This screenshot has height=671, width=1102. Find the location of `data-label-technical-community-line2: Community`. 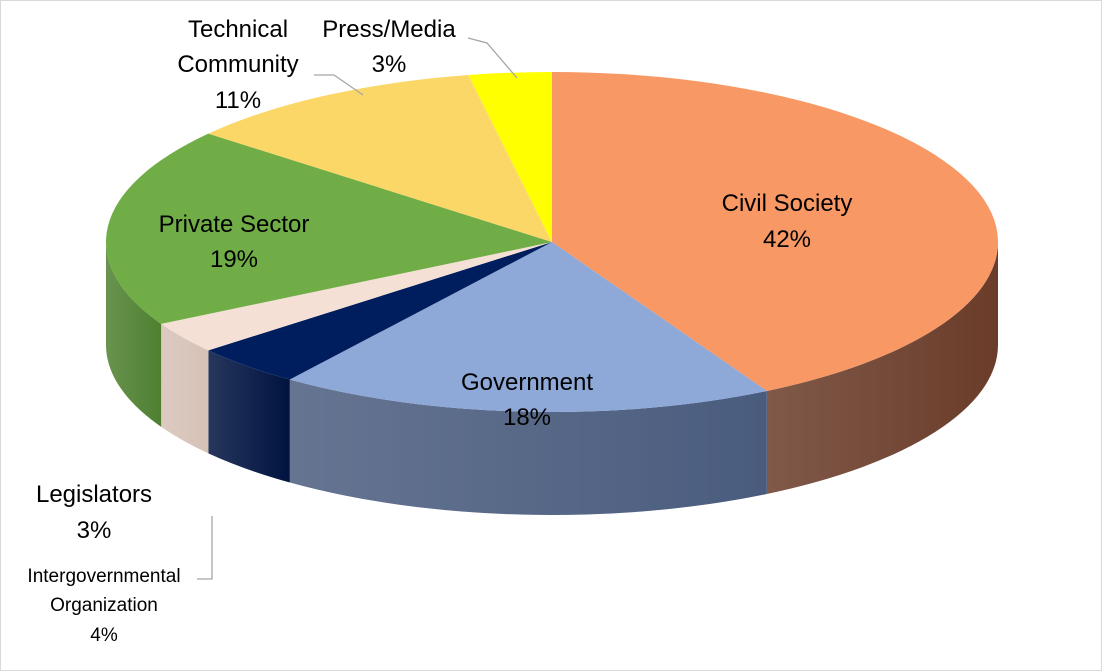

data-label-technical-community-line2: Community is located at coordinates (237, 64).